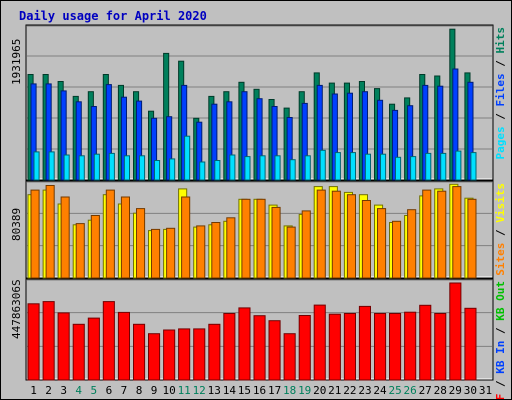 Image resolution: width=512 pixels, height=400 pixels. What do you see at coordinates (154, 390) in the screenshot?
I see `day-label-9: 9` at bounding box center [154, 390].